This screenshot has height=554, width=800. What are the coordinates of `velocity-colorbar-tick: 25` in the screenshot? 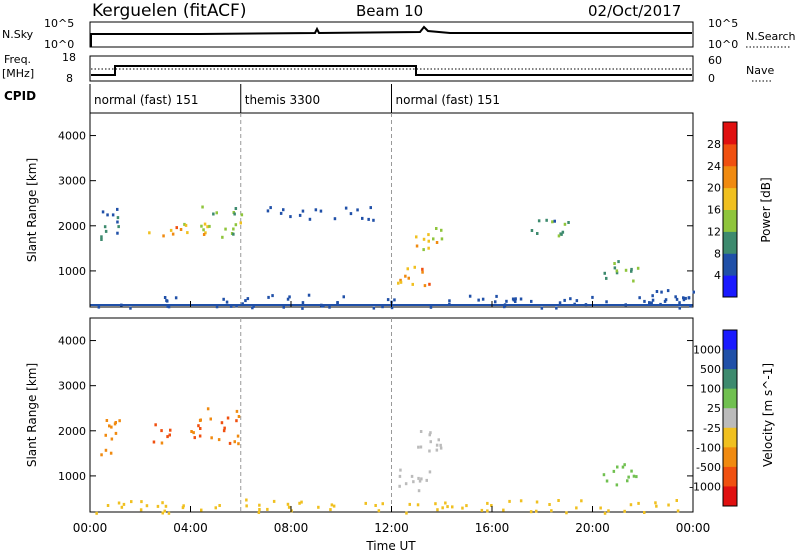 It's located at (714, 408).